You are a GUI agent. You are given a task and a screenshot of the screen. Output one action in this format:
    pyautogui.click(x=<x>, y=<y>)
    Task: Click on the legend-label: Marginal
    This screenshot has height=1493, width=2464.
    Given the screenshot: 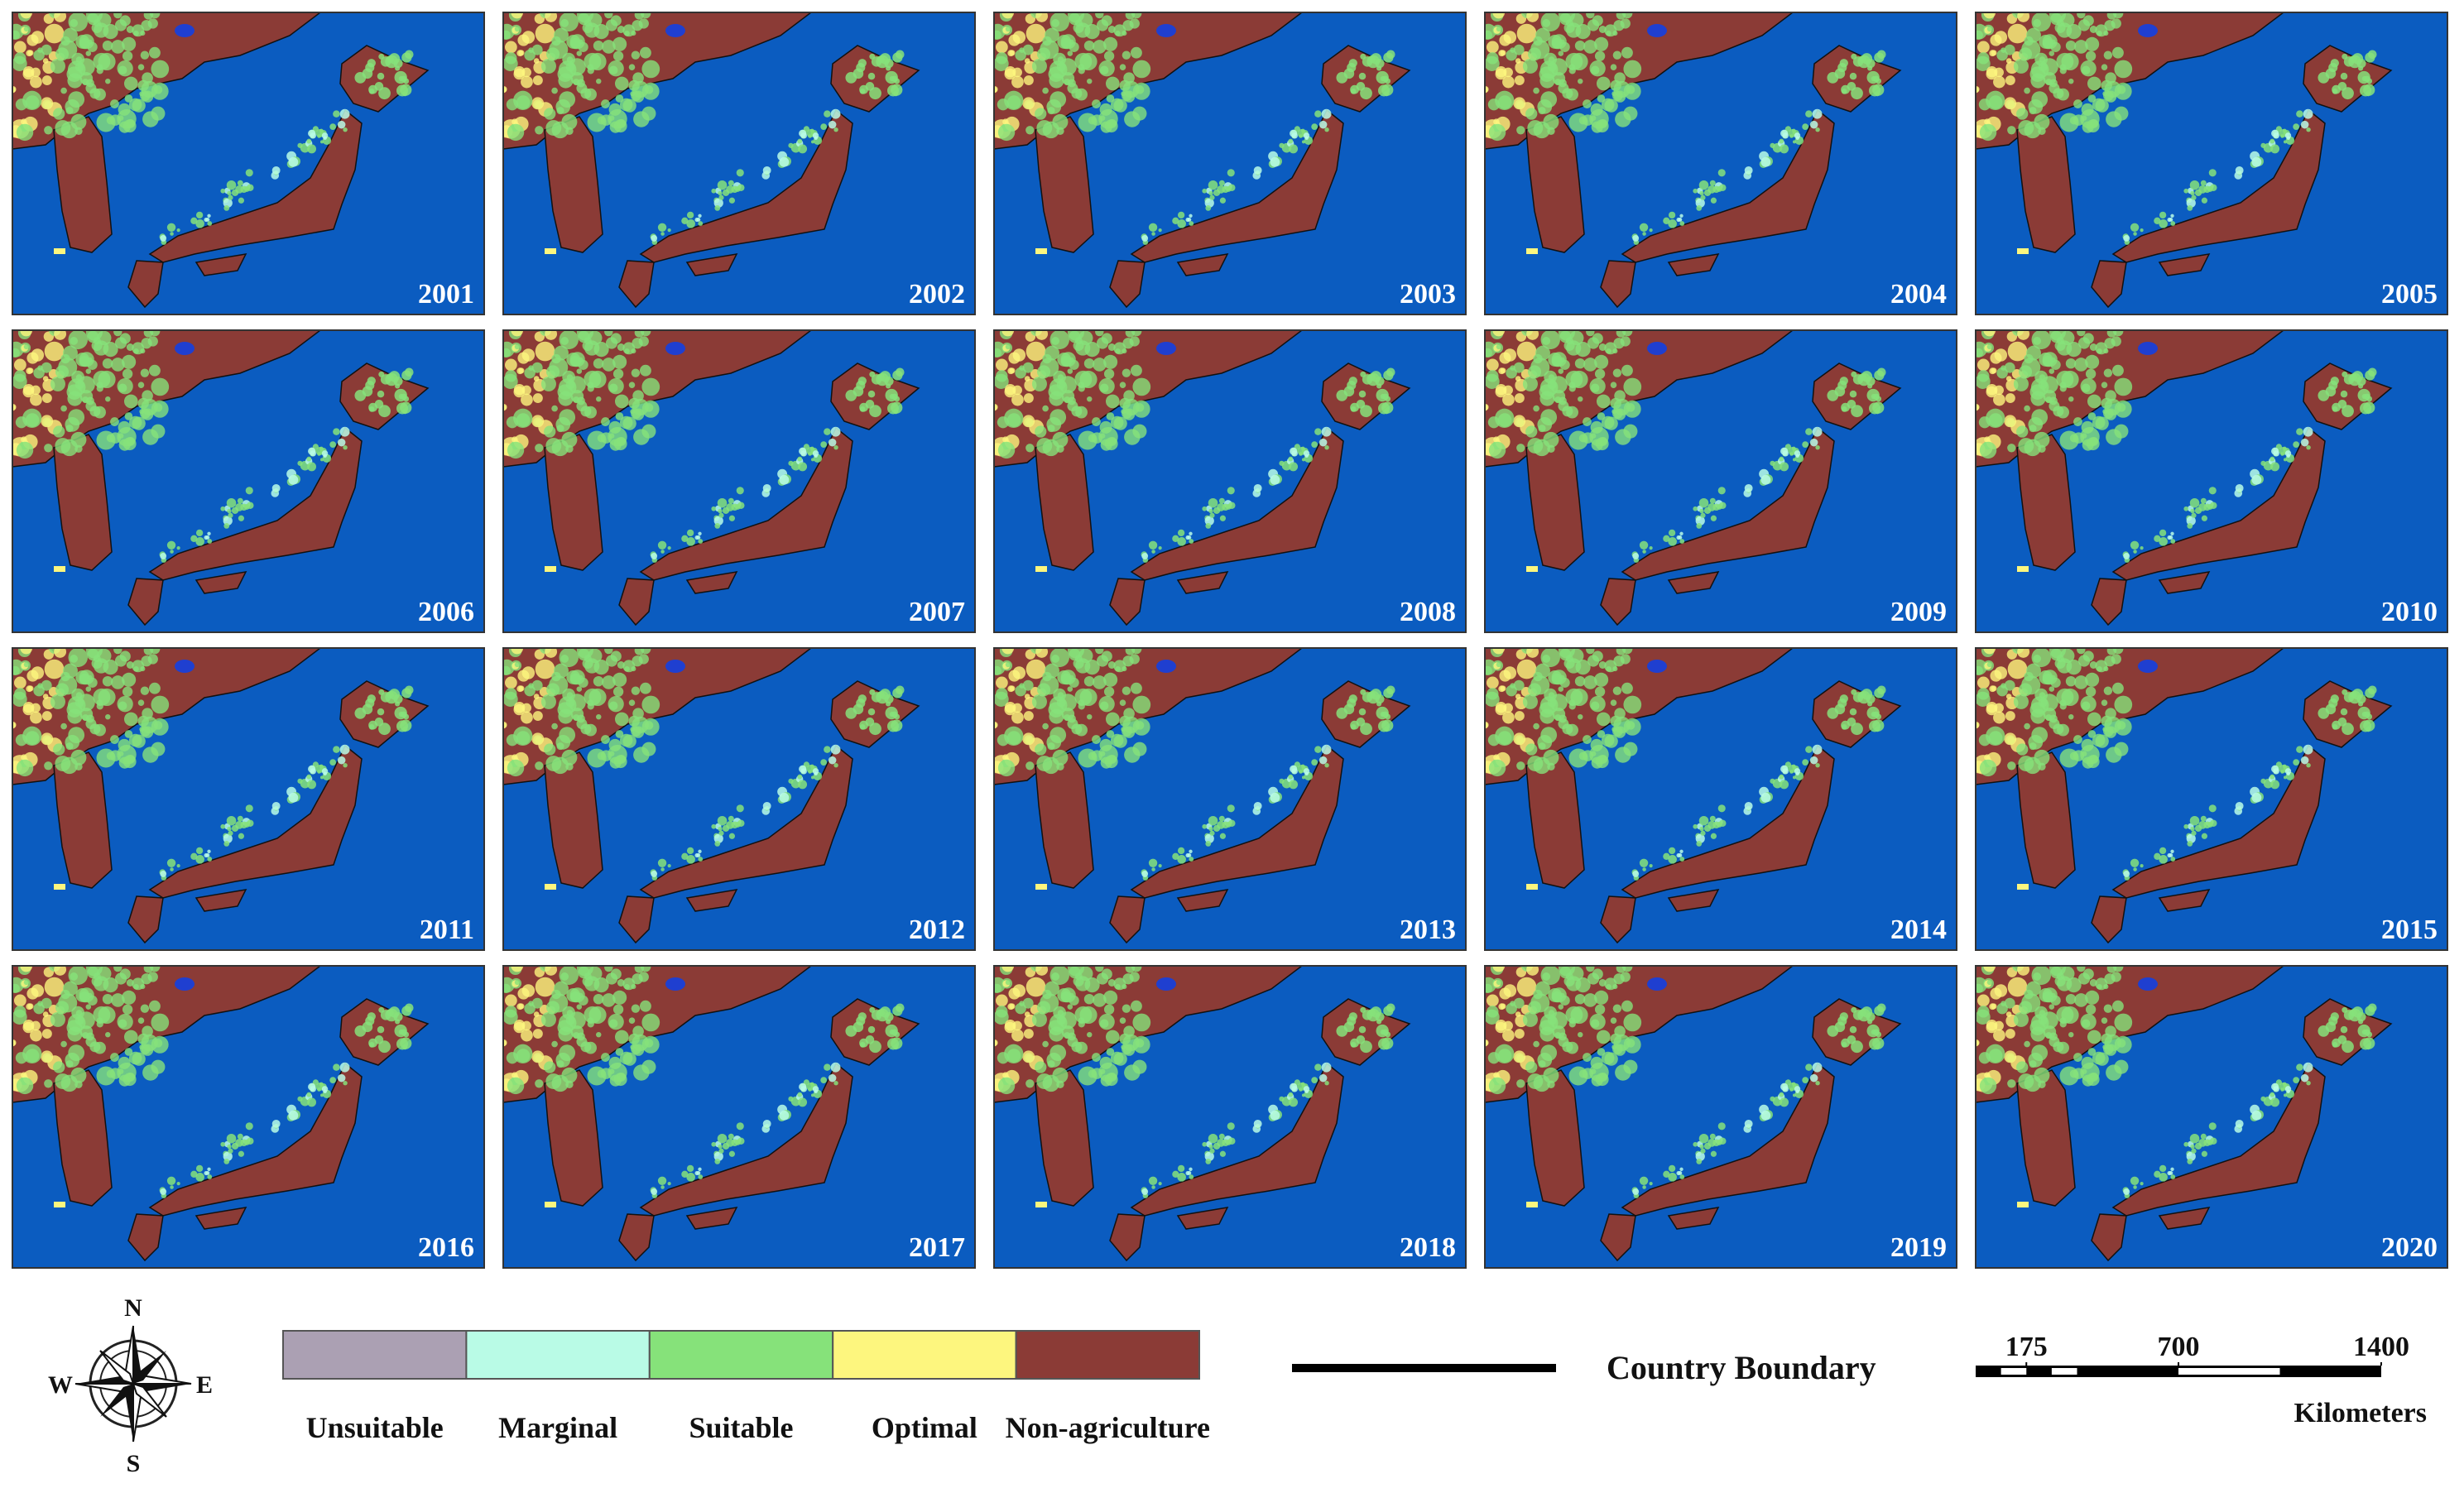 What is the action you would take?
    pyautogui.click(x=557, y=1427)
    